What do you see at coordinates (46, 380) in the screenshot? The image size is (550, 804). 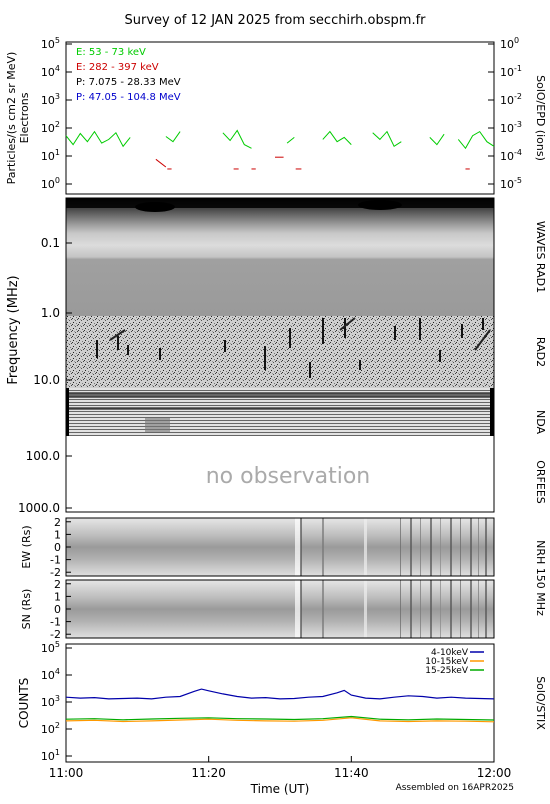 I see `radio-tick-label: 10.0` at bounding box center [46, 380].